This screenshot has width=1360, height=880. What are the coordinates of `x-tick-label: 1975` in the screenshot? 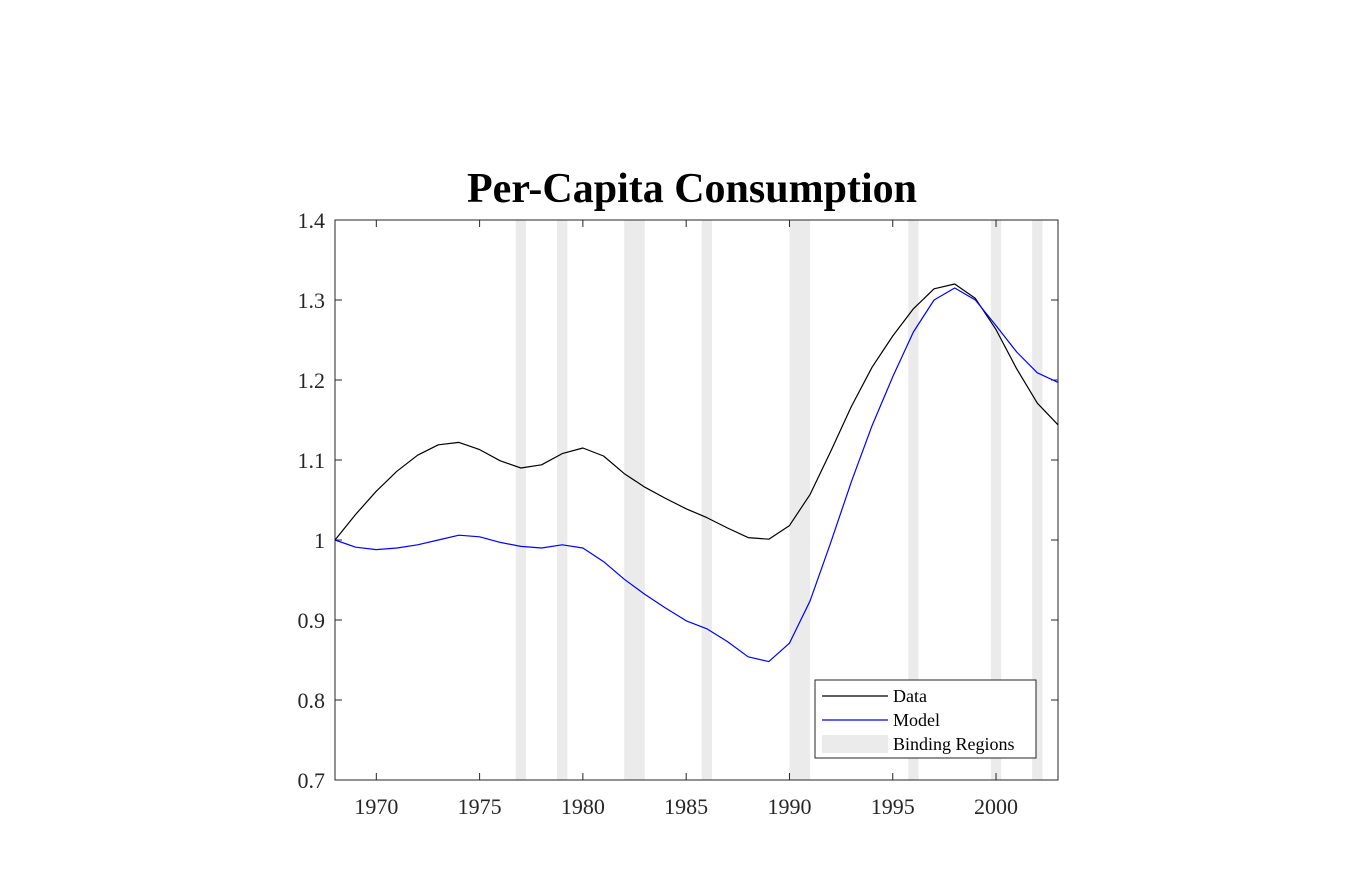 It's located at (480, 806).